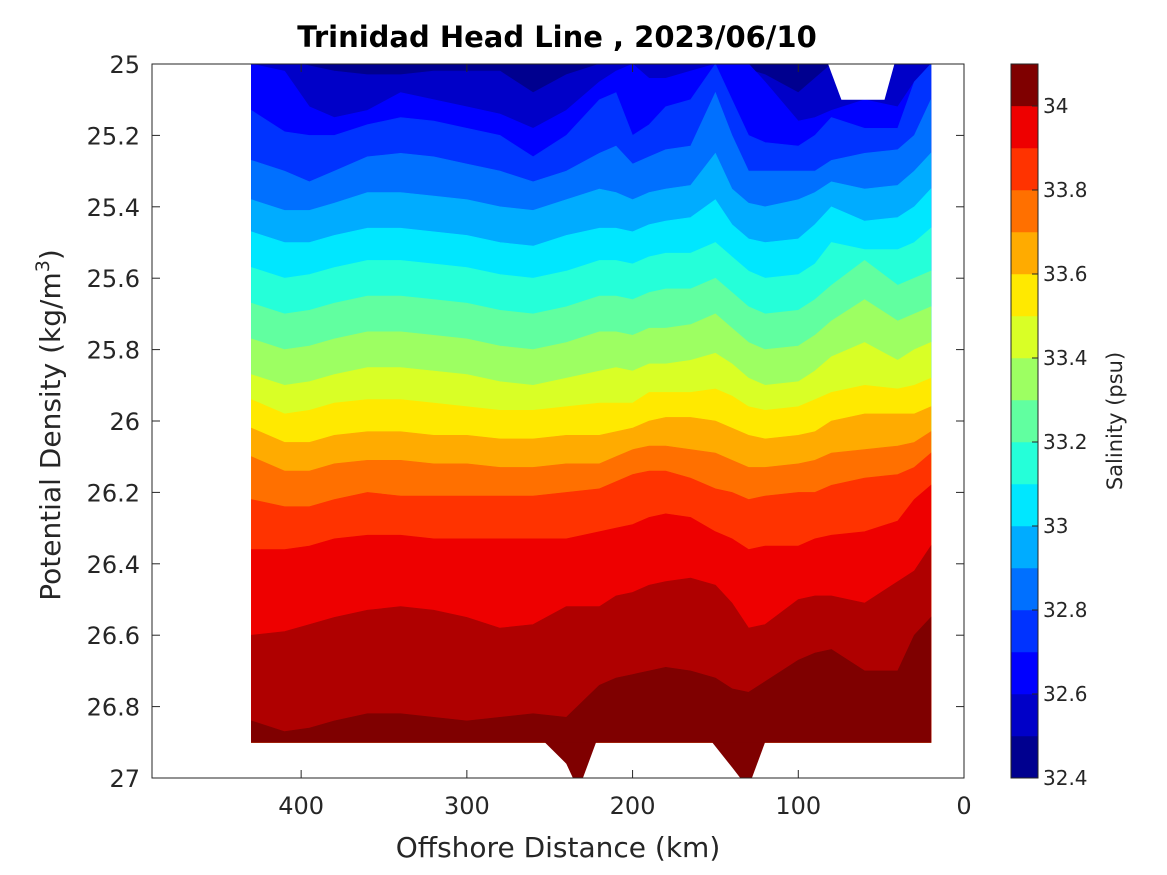 The image size is (1167, 875). What do you see at coordinates (113, 208) in the screenshot?
I see `y-tick-label: 25.4` at bounding box center [113, 208].